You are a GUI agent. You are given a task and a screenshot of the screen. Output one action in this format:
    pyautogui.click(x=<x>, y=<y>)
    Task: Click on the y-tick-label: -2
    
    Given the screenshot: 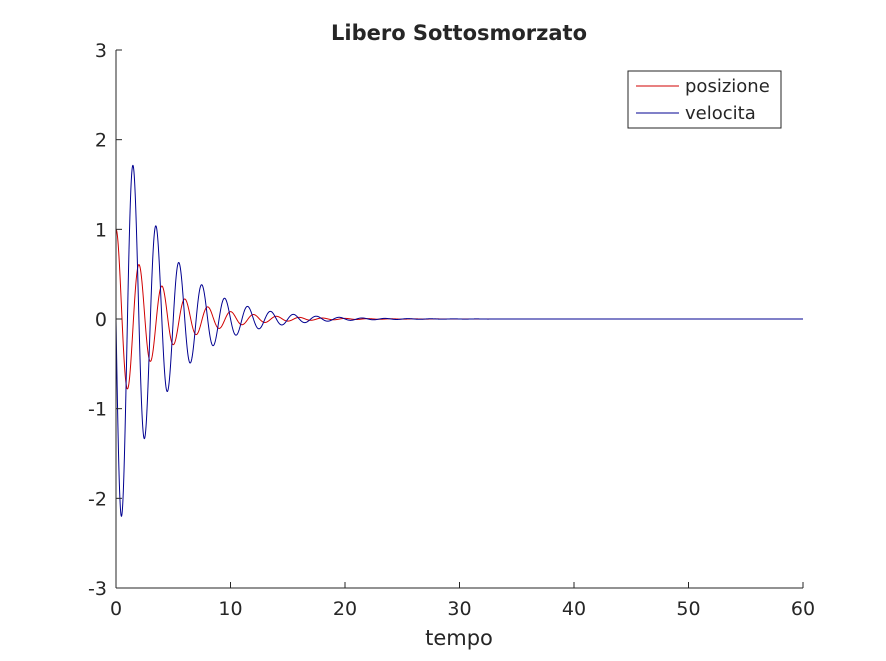 What is the action you would take?
    pyautogui.click(x=97, y=499)
    